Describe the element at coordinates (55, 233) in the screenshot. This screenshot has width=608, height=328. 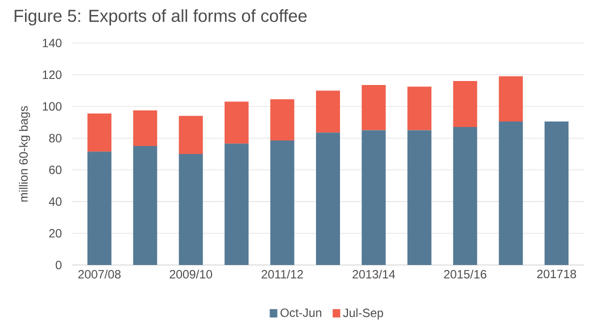
I see `y-tick-label: 20` at that location.